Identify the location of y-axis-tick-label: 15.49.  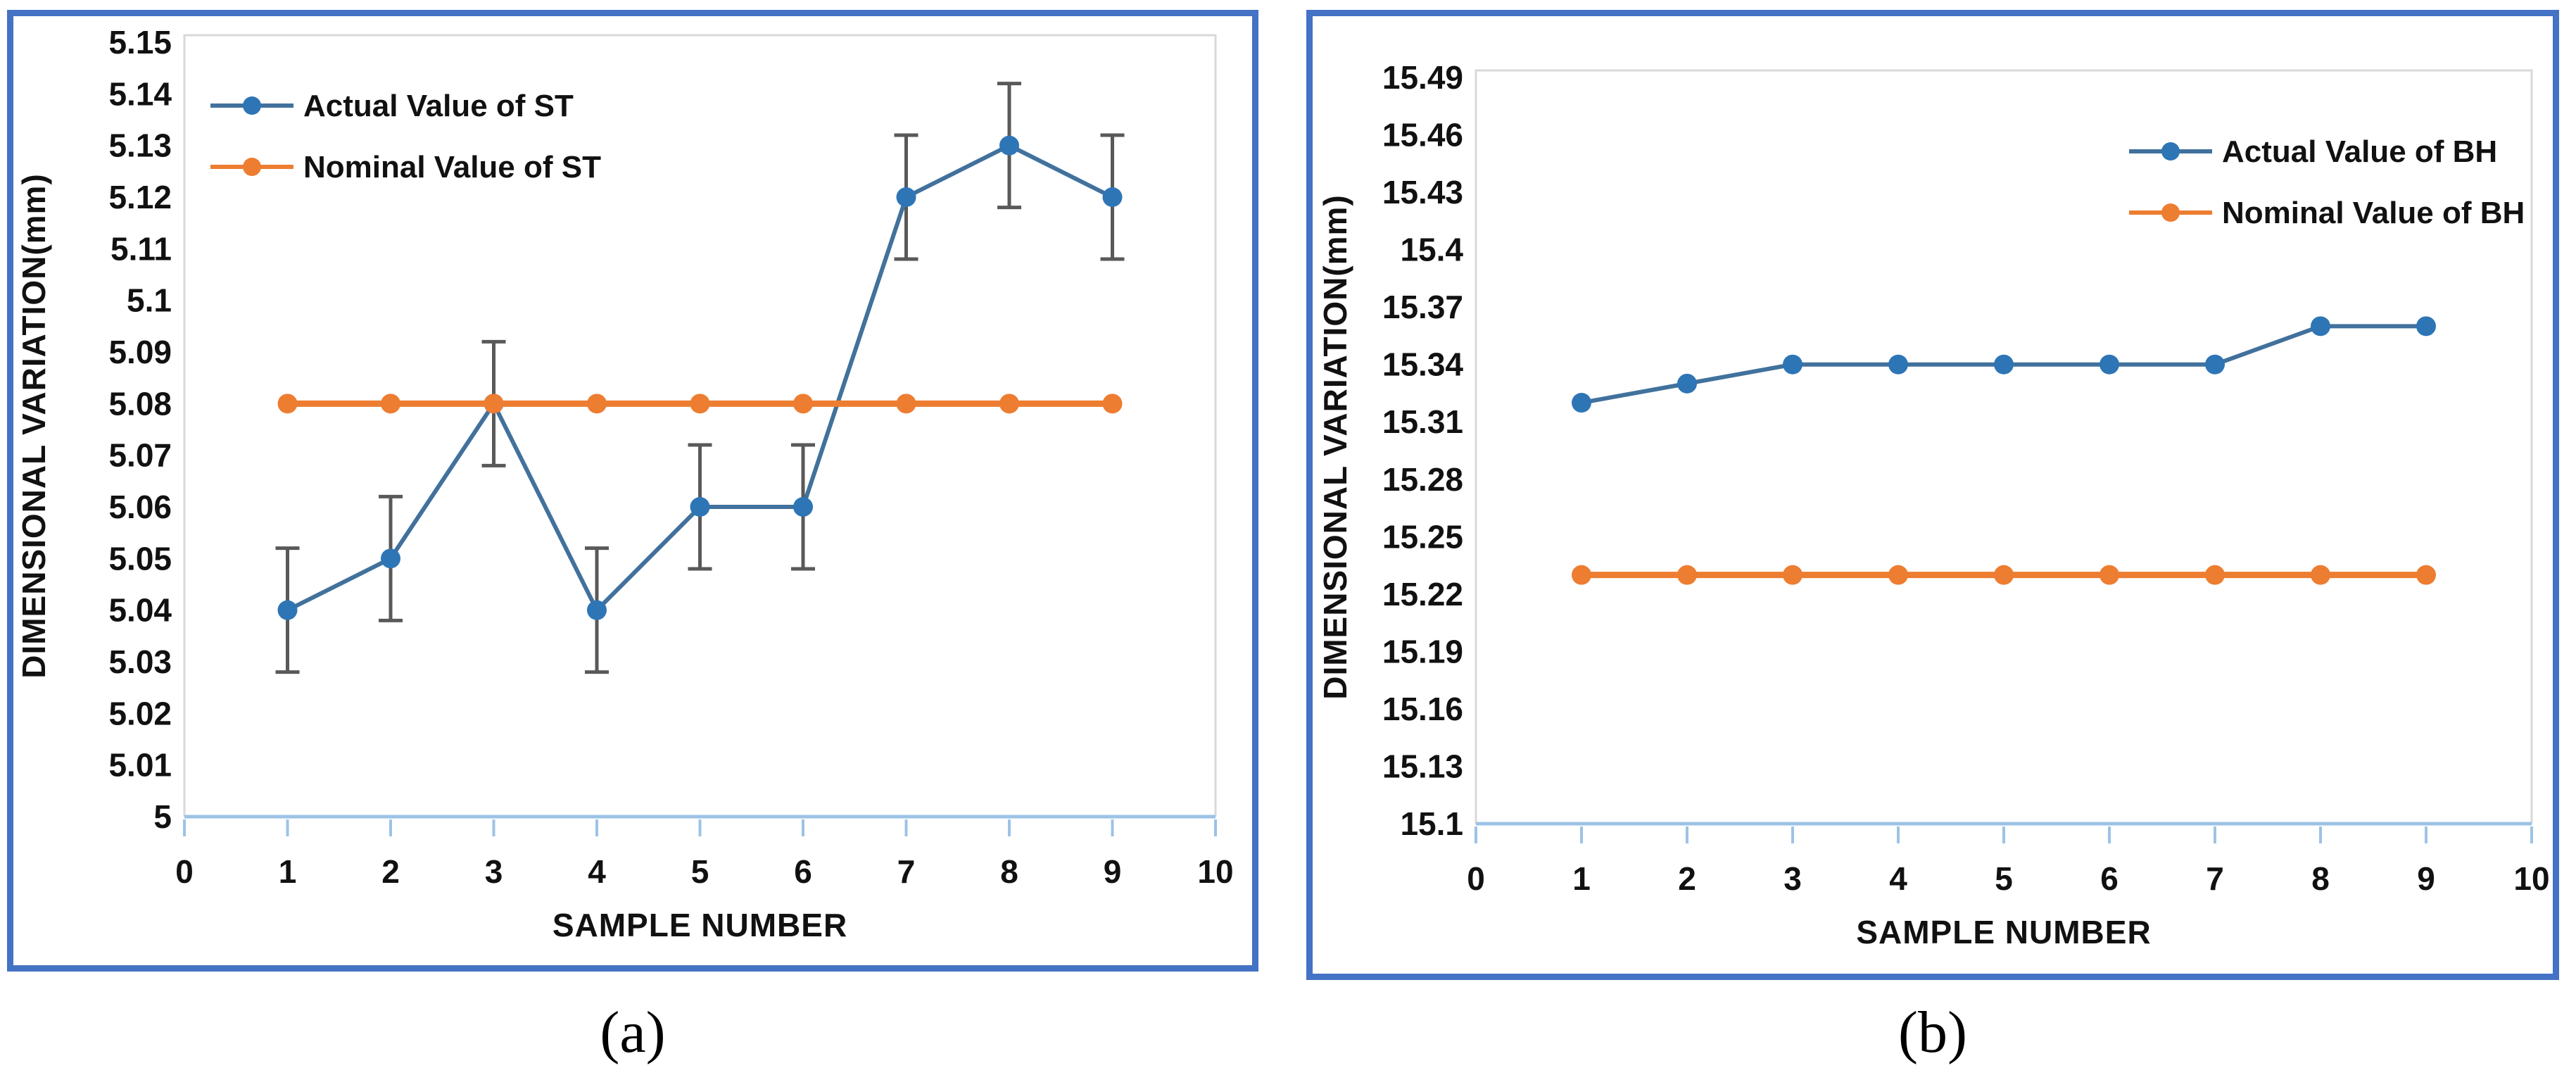
(1422, 77).